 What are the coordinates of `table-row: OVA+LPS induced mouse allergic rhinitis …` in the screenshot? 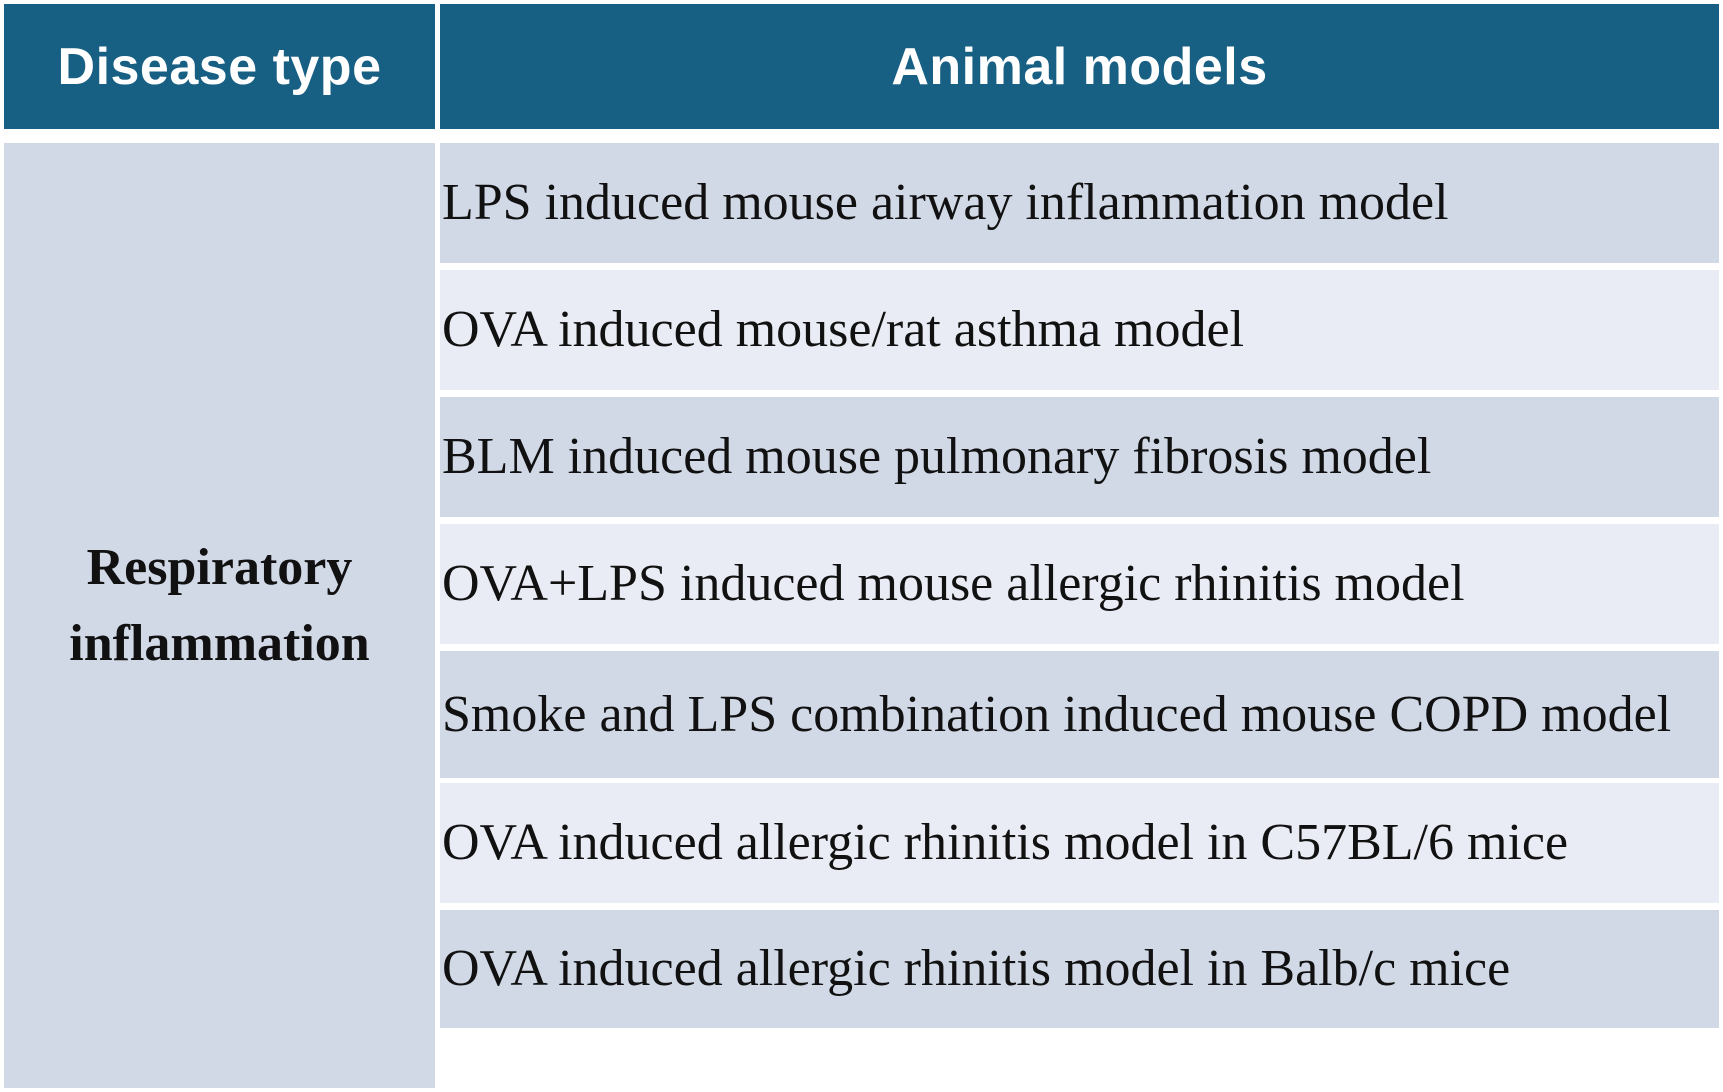 It's located at (1079, 584).